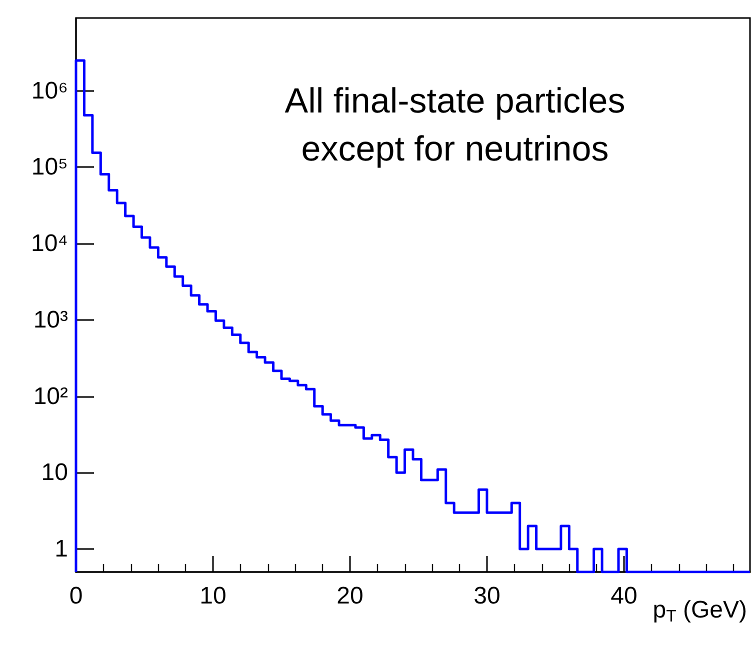  What do you see at coordinates (49, 167) in the screenshot?
I see `y-tick-label: 10⁵` at bounding box center [49, 167].